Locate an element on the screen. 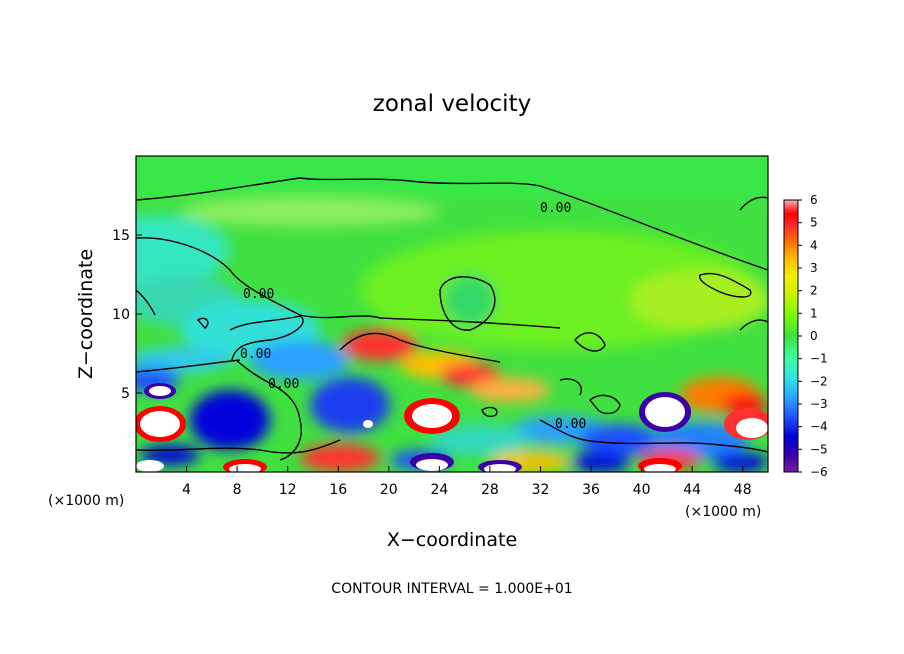 This screenshot has width=904, height=654. colorbar-tick-label: −4 is located at coordinates (819, 427).